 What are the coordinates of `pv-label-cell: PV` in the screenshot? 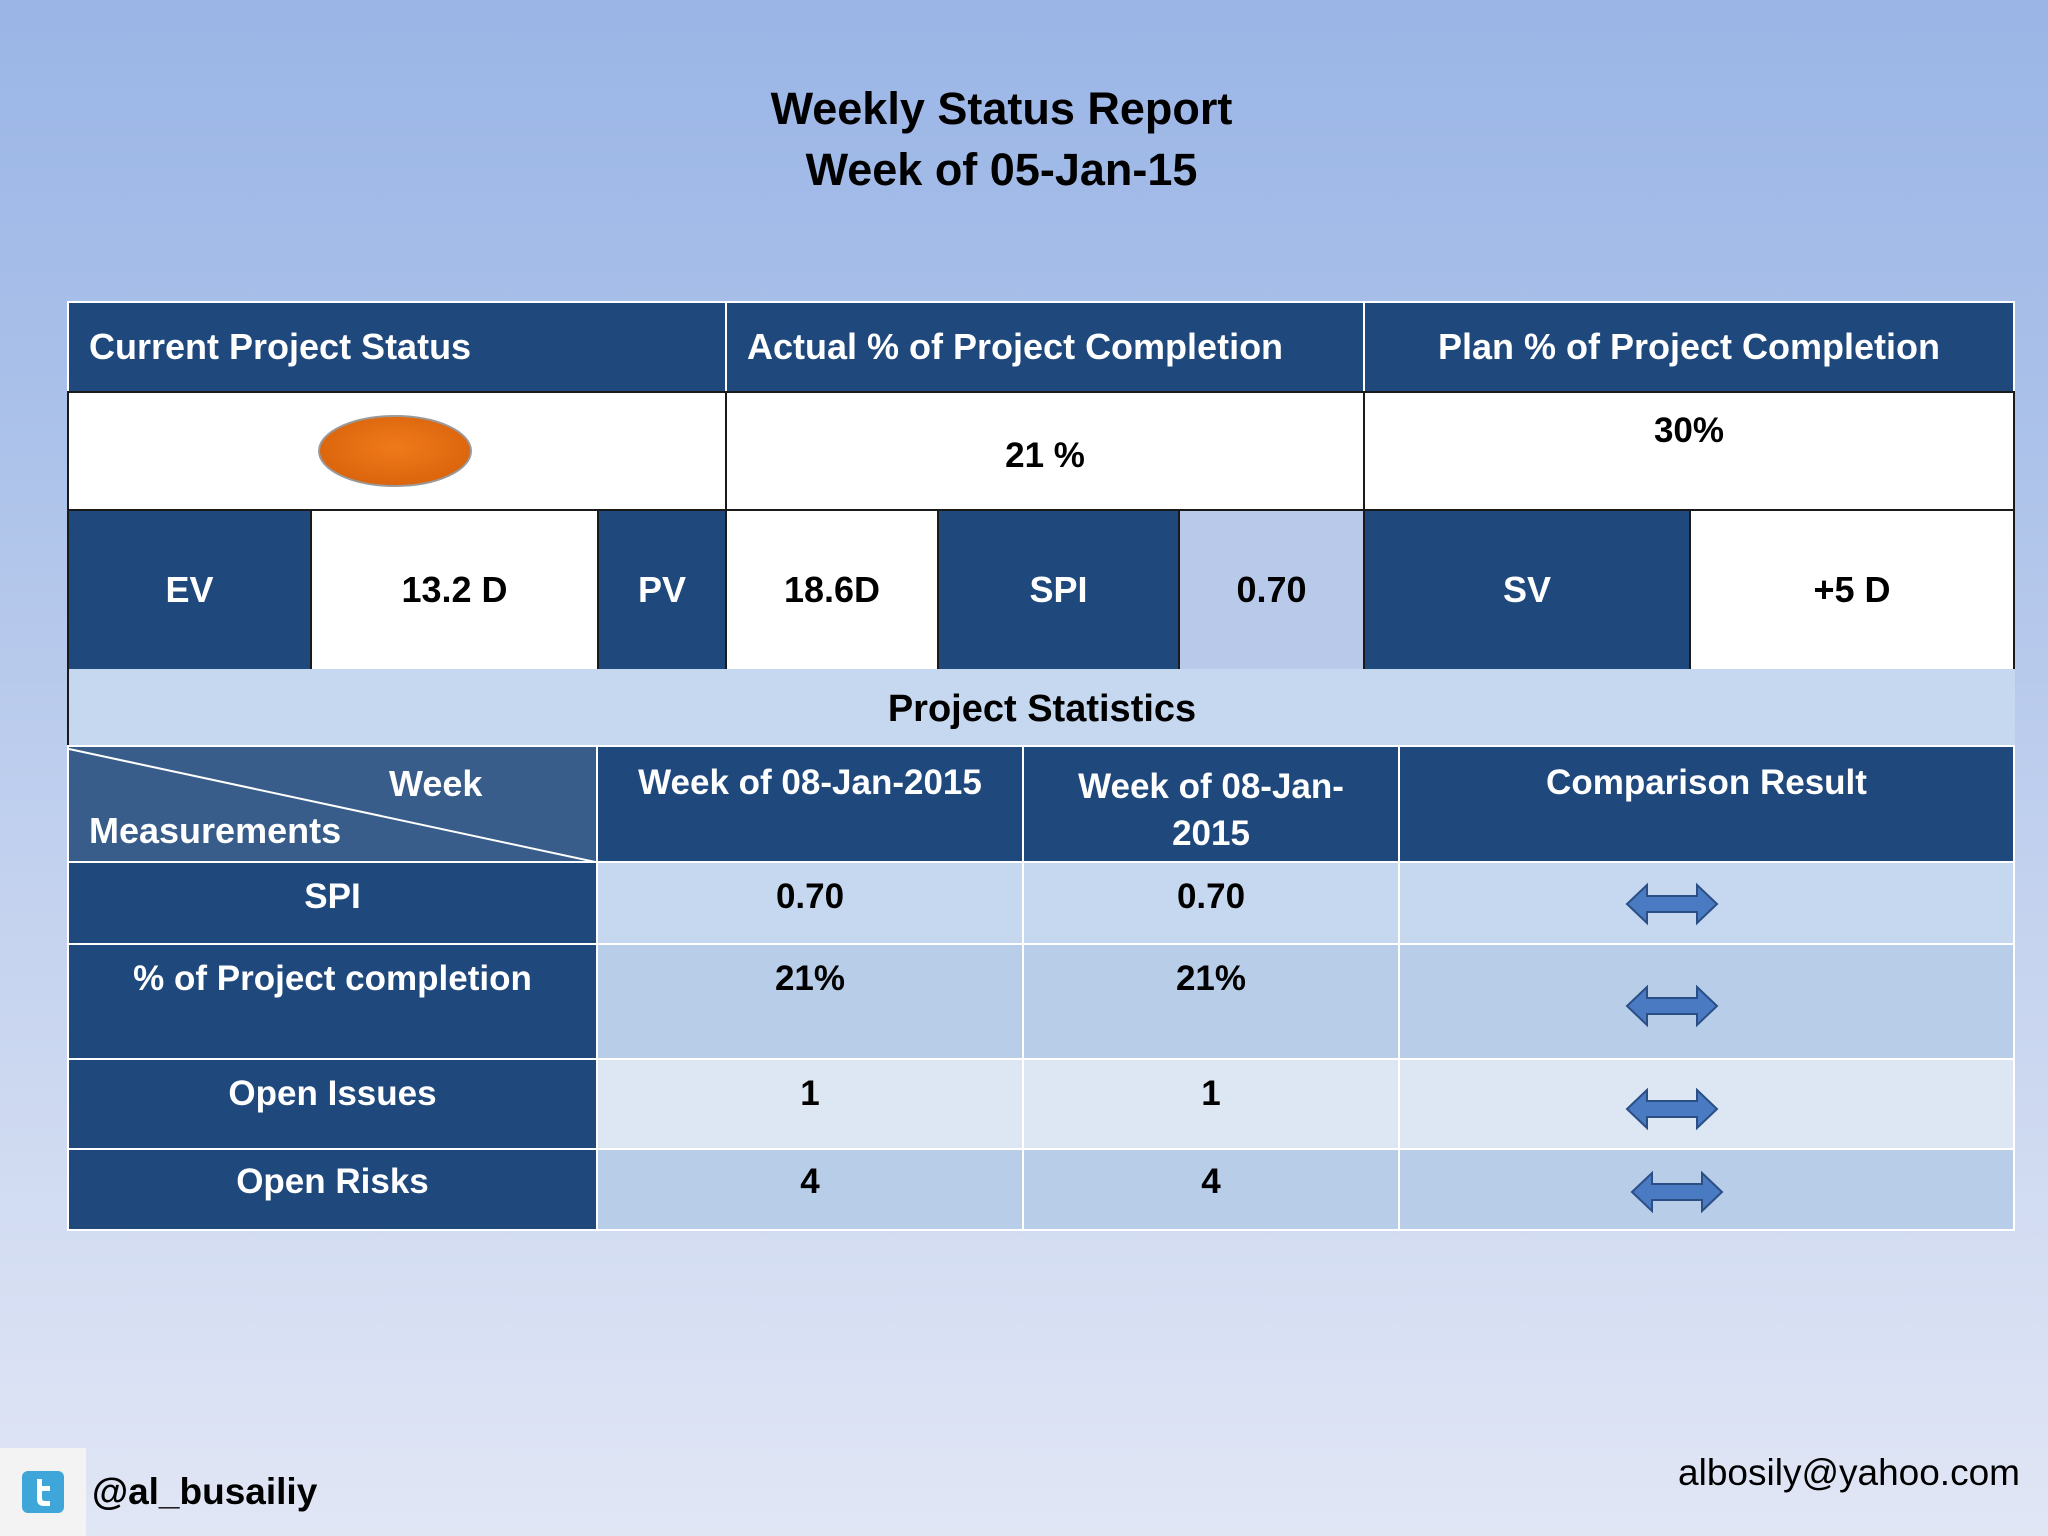 It's located at (662, 590).